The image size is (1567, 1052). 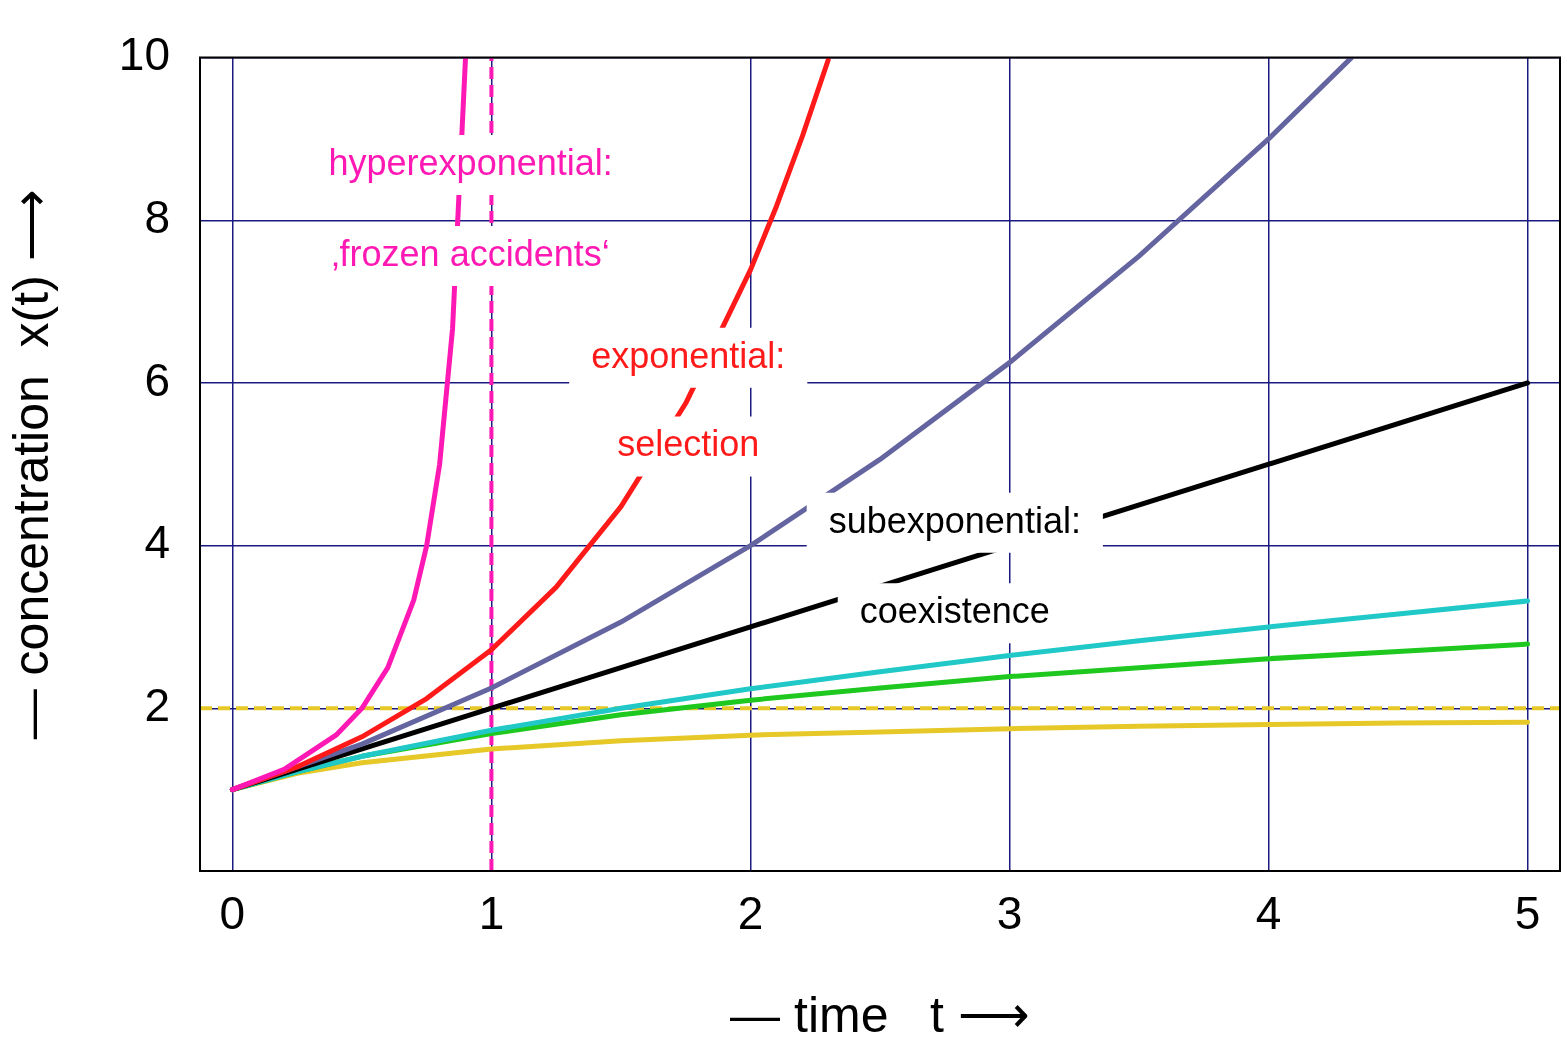 I want to click on x-tick-label: 5, so click(x=1527, y=913).